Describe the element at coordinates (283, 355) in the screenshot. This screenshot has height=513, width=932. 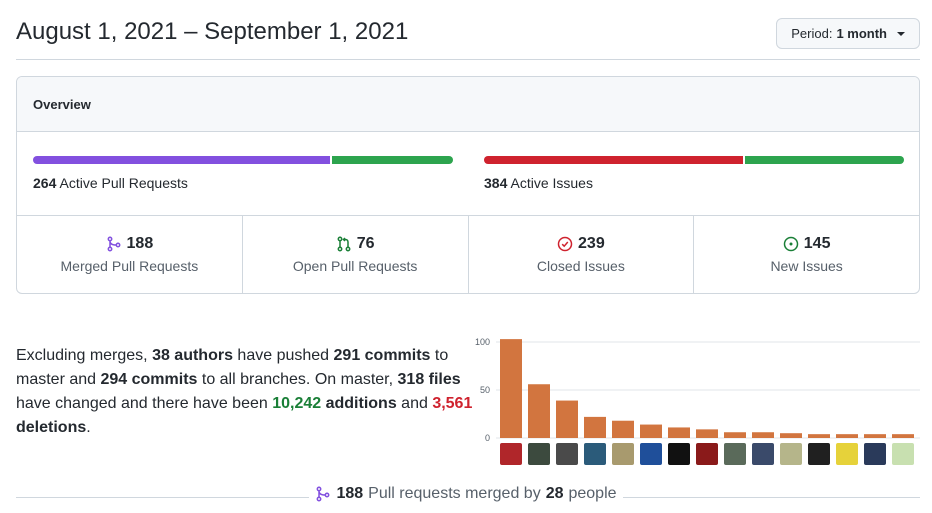
I see `summary-text: have pushed` at that location.